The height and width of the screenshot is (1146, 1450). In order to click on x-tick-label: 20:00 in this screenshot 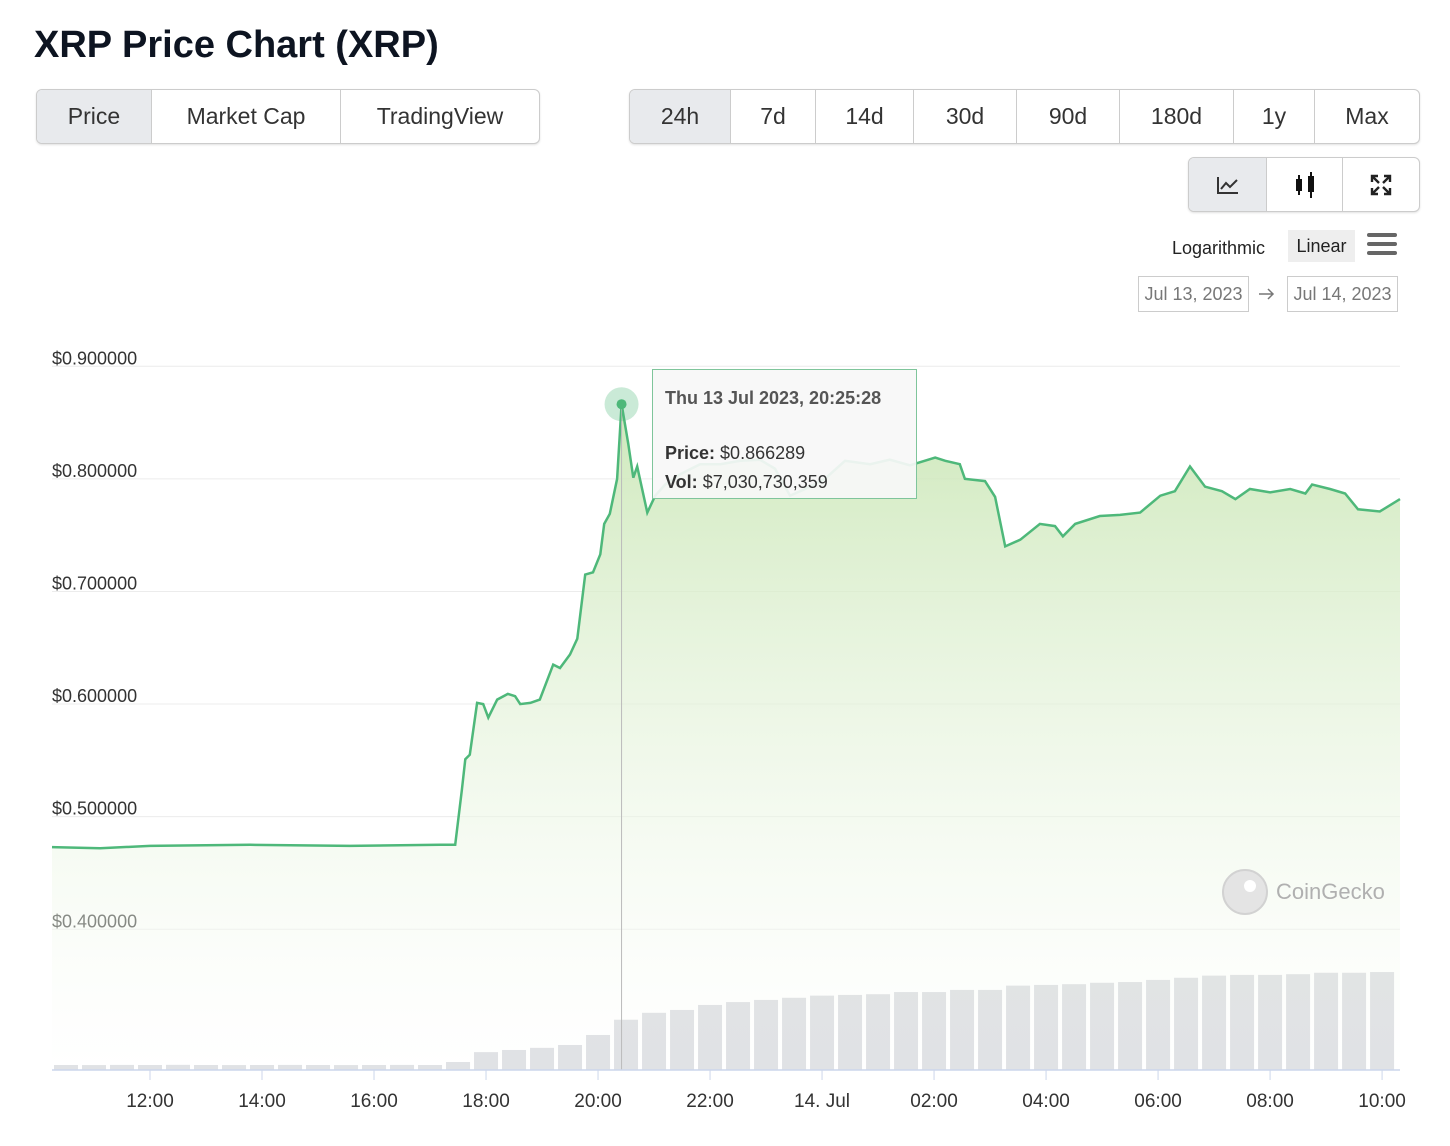, I will do `click(598, 1101)`.